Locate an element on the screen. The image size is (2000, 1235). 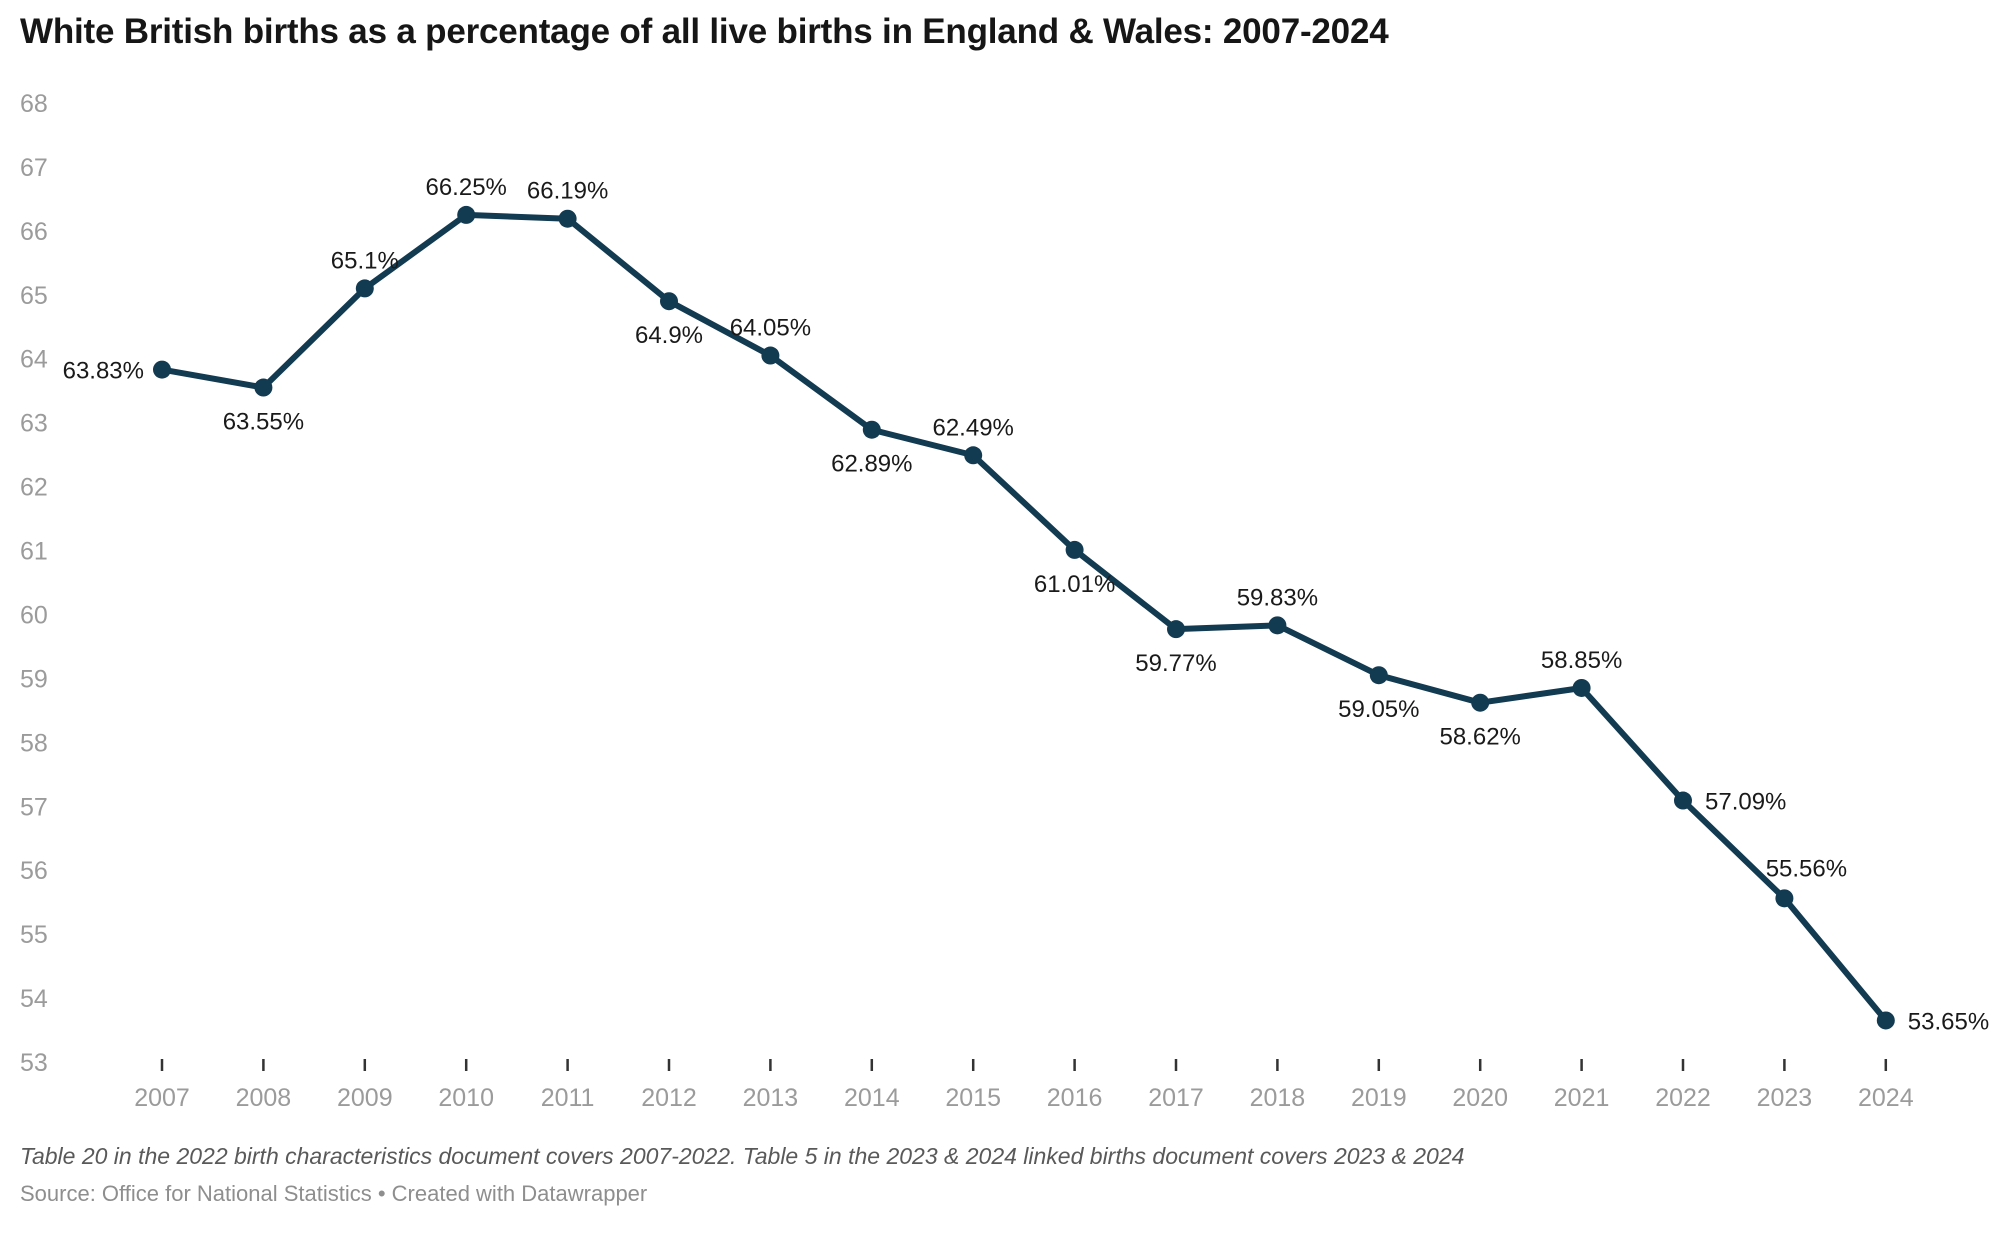
x-axis-tick-label: 2007 is located at coordinates (162, 1098).